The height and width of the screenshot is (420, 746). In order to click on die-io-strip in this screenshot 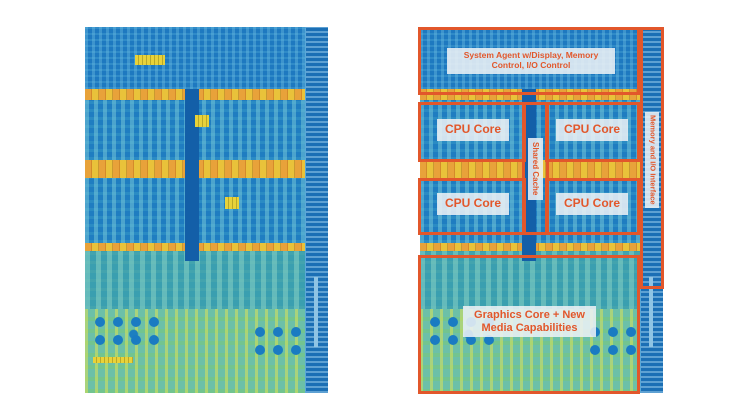, I will do `click(316, 210)`.